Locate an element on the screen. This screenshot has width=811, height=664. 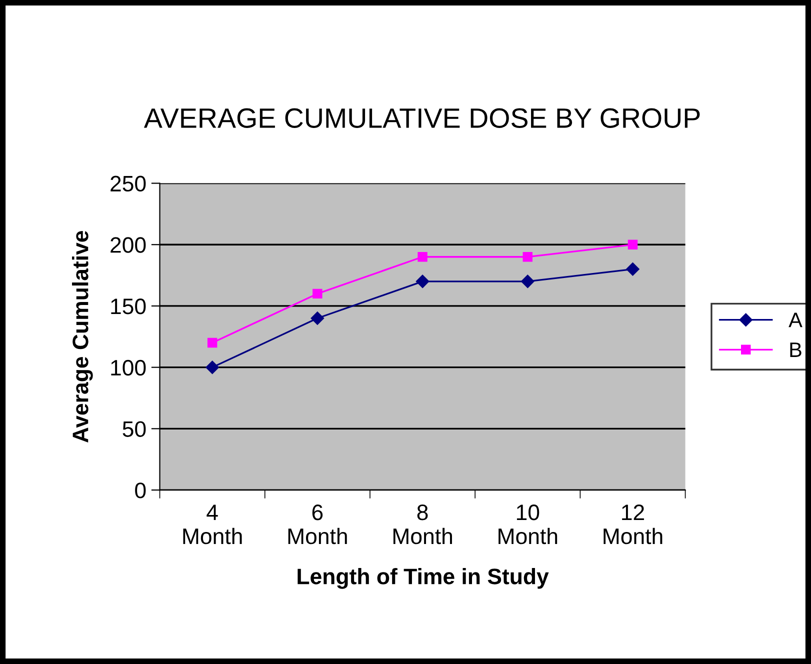
x-axis-title: Length of Time in Study is located at coordinates (423, 578).